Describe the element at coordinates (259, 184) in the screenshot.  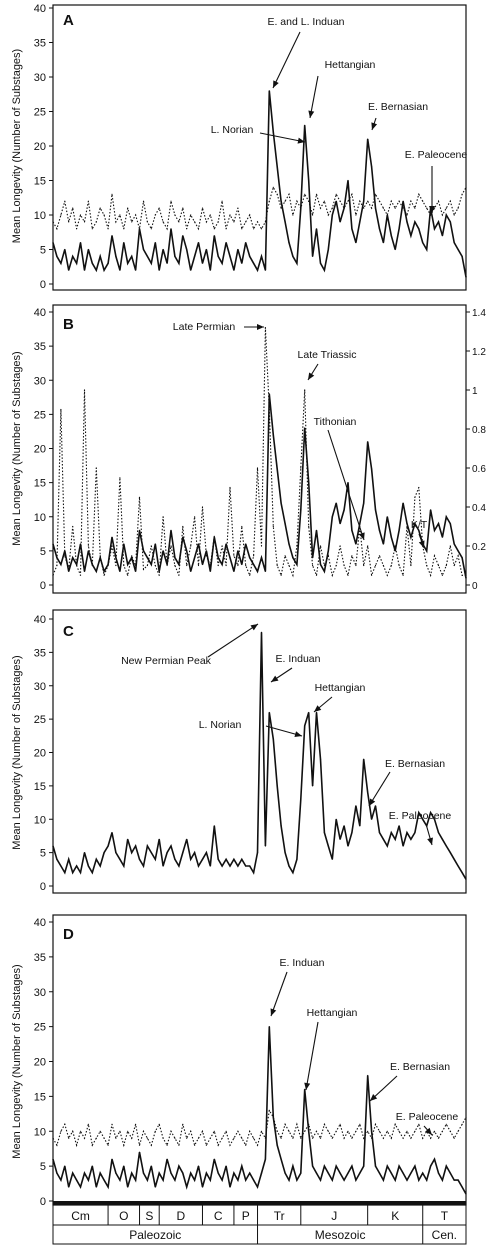
I see `series-line-solid` at that location.